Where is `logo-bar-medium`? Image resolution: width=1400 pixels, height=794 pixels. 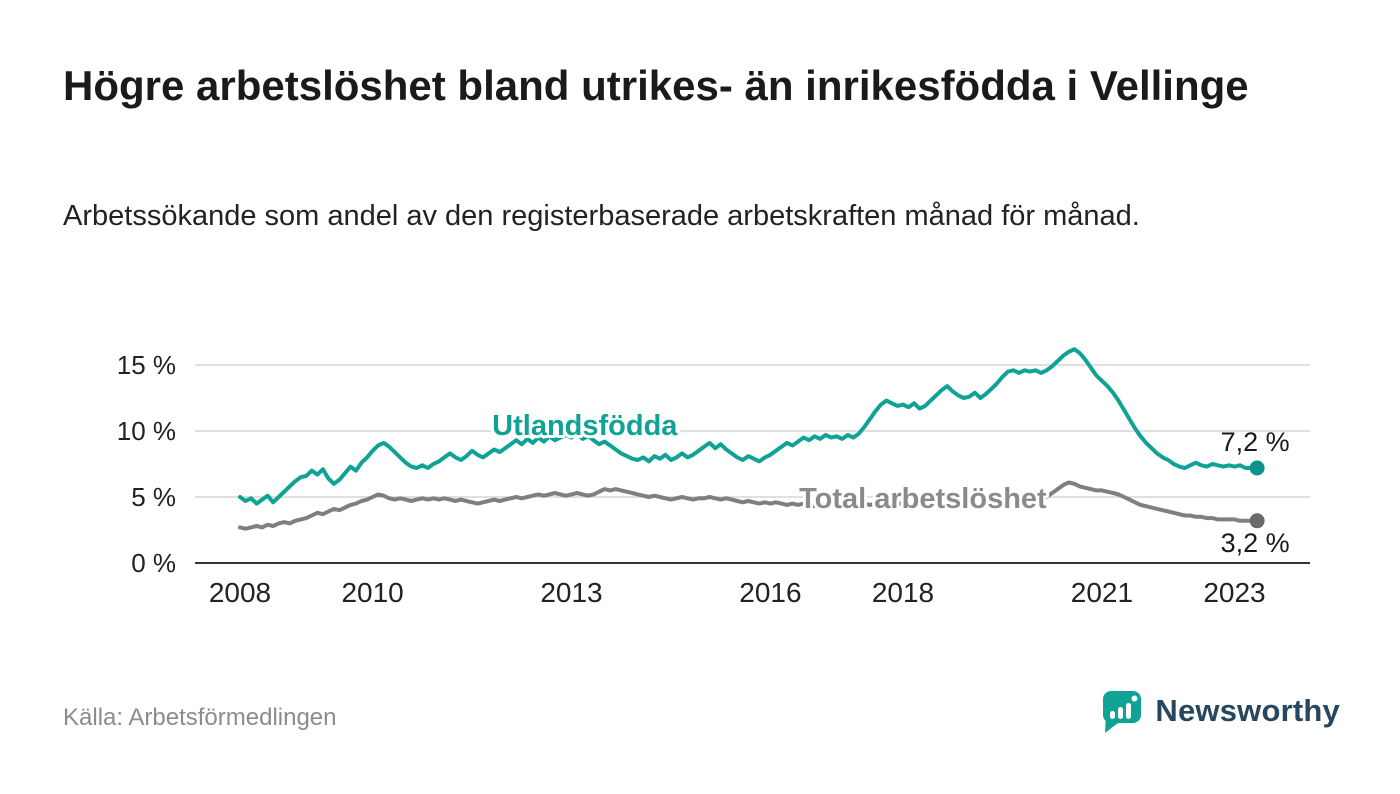 logo-bar-medium is located at coordinates (1121, 713).